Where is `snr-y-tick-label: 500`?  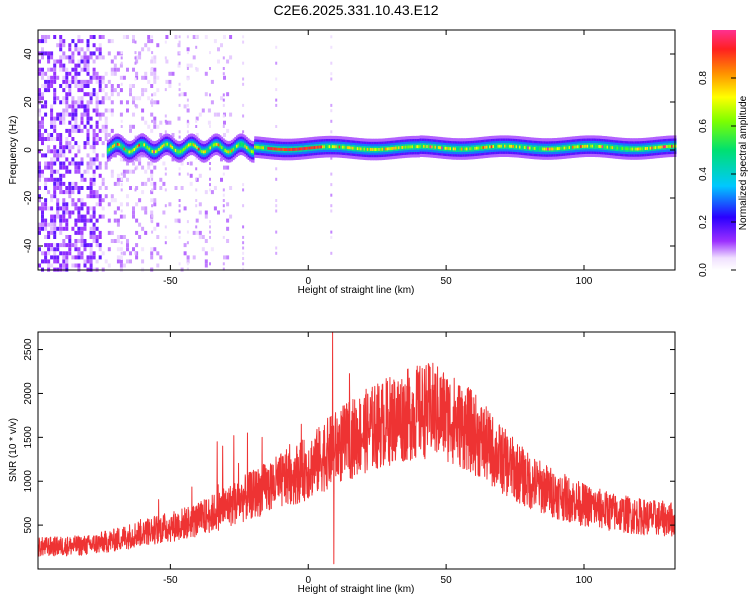
snr-y-tick-label: 500 is located at coordinates (28, 524).